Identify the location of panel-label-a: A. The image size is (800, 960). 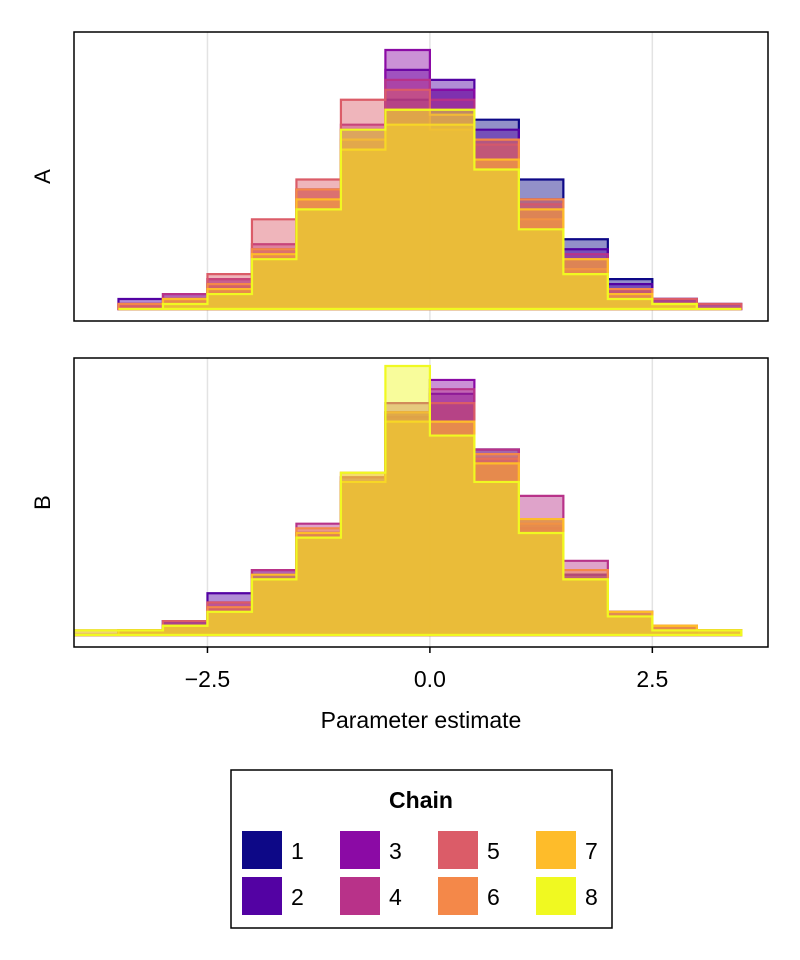
(42, 176).